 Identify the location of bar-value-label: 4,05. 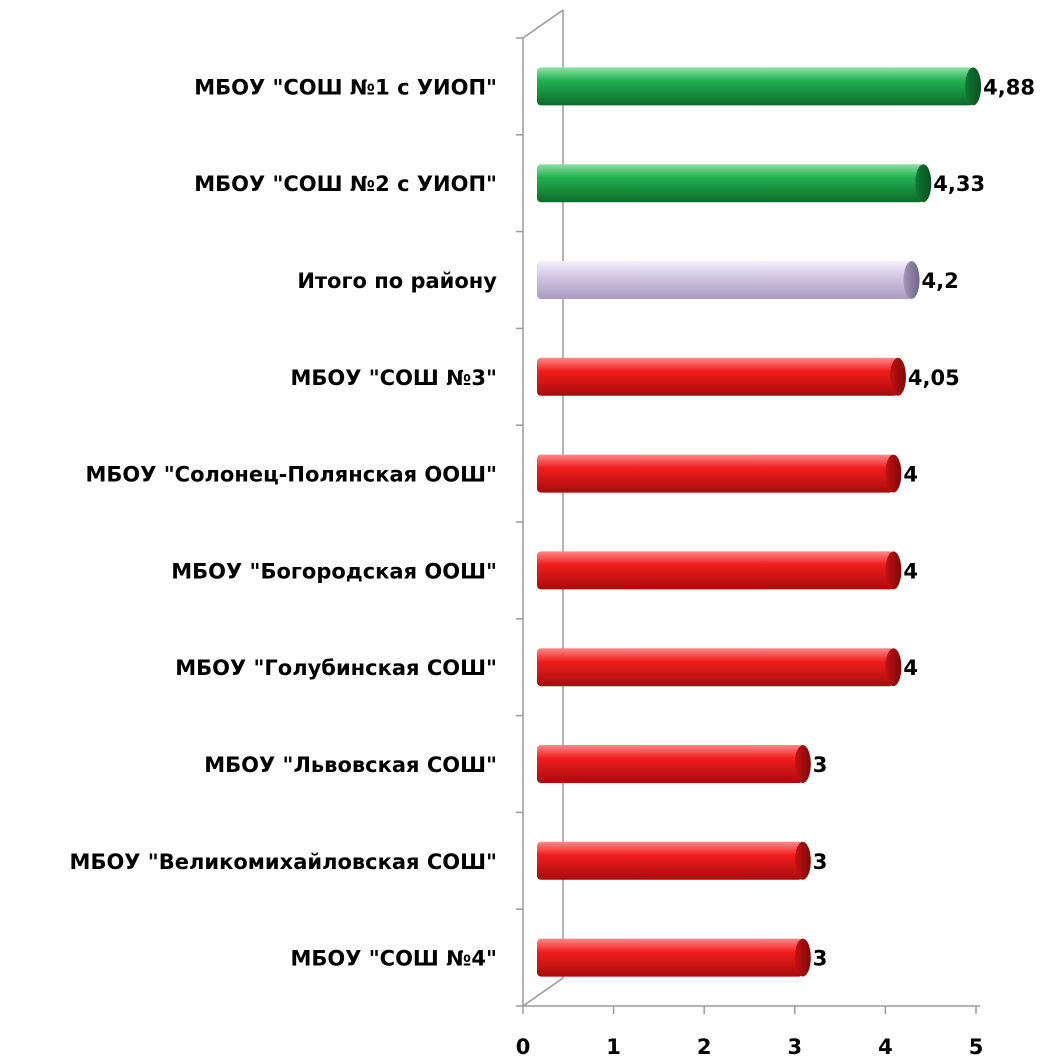
(934, 378).